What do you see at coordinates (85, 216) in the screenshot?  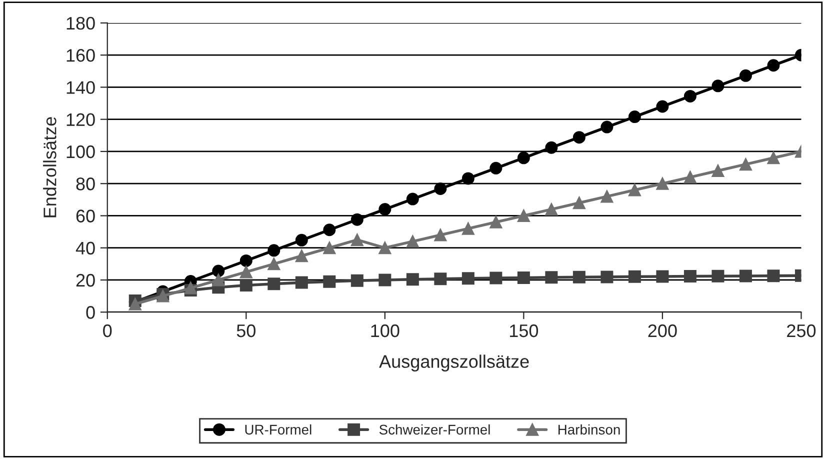 I see `y-tick-label: 60` at bounding box center [85, 216].